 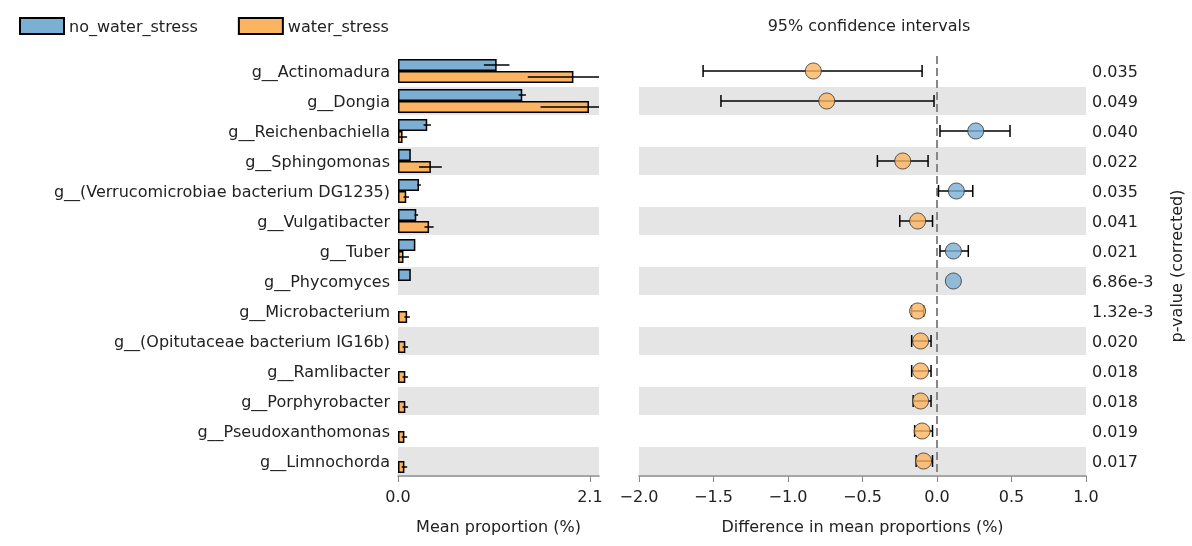 What do you see at coordinates (862, 496) in the screenshot?
I see `x-tick-label: −0.5` at bounding box center [862, 496].